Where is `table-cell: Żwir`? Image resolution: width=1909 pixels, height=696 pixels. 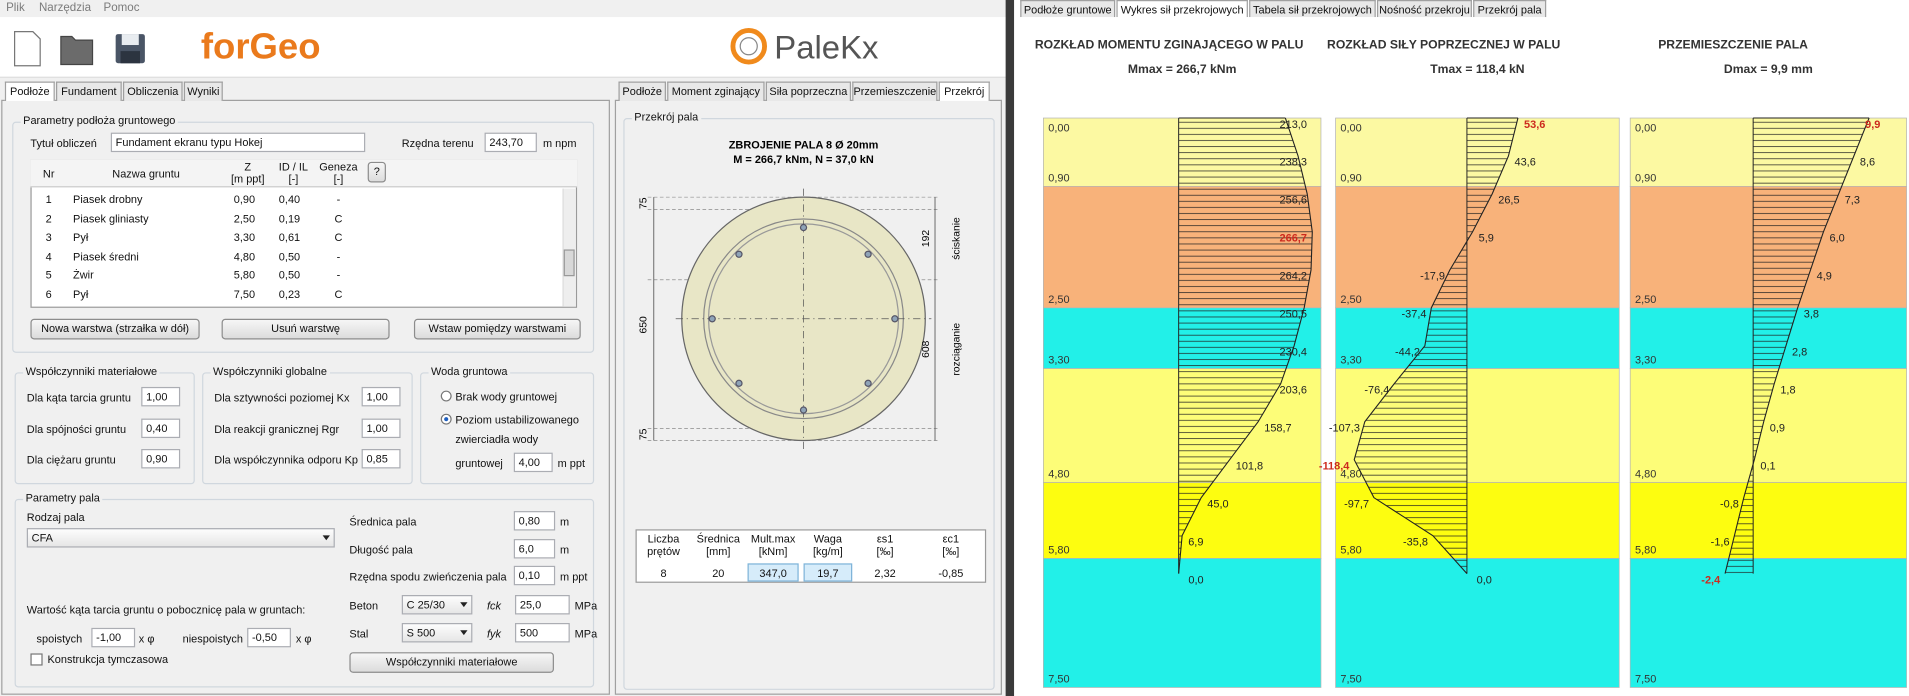
table-cell: Żwir is located at coordinates (83, 275).